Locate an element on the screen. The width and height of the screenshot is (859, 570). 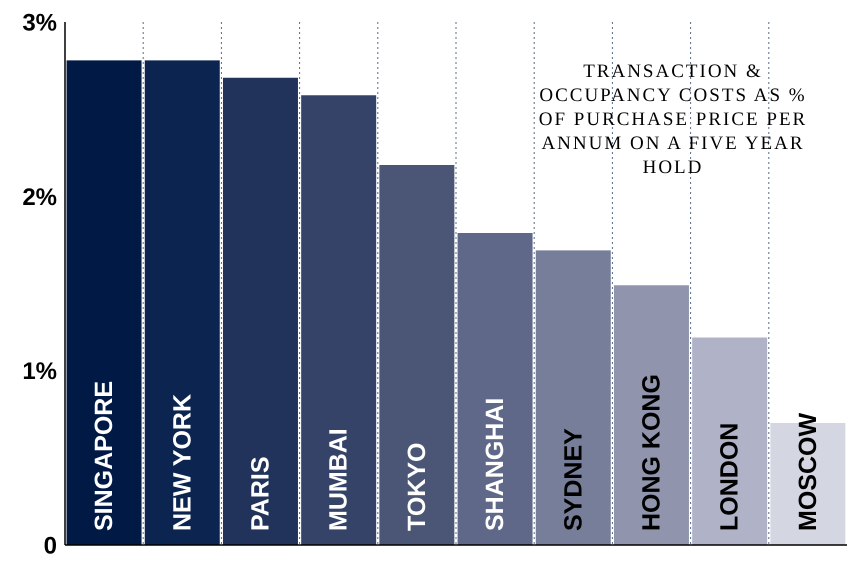
x-tick-label: HONG KONG is located at coordinates (651, 452).